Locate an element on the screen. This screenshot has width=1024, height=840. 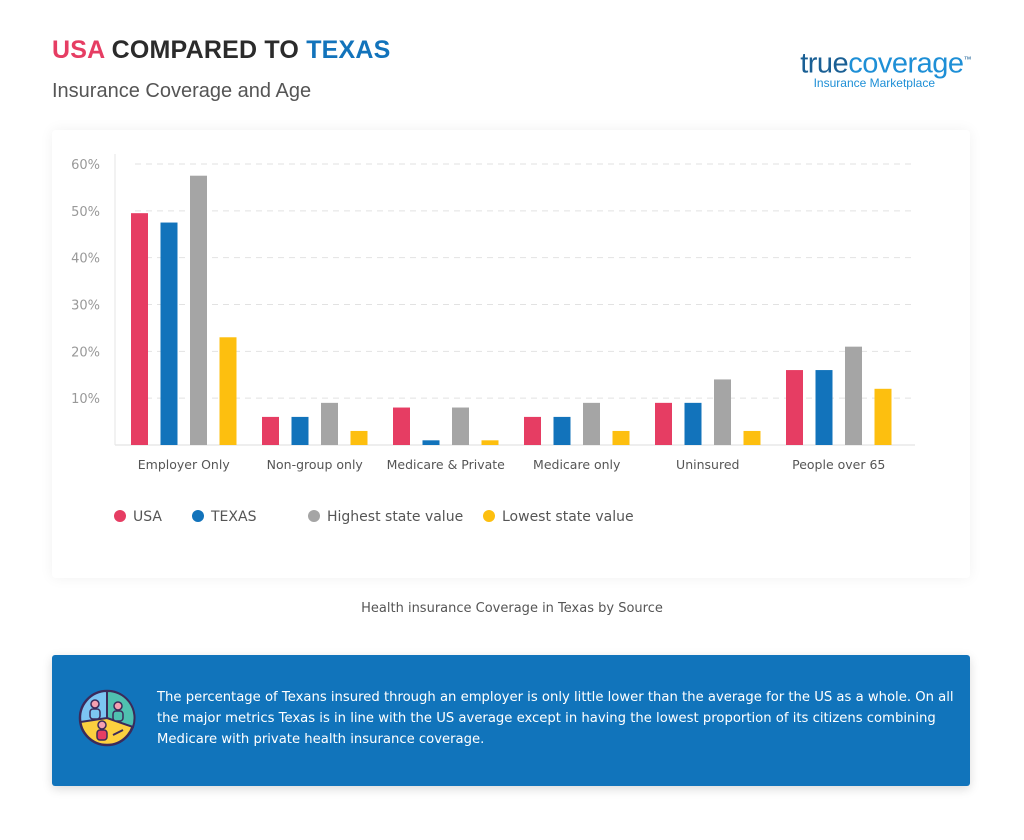
y-tick-label: 50% is located at coordinates (85, 212).